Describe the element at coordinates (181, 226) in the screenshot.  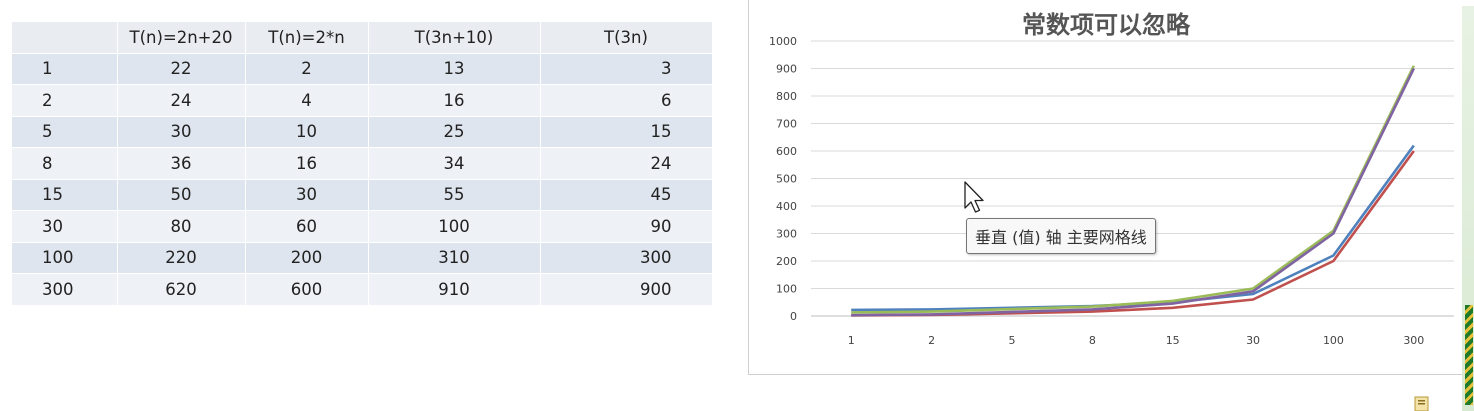
I see `table-cell: 80` at that location.